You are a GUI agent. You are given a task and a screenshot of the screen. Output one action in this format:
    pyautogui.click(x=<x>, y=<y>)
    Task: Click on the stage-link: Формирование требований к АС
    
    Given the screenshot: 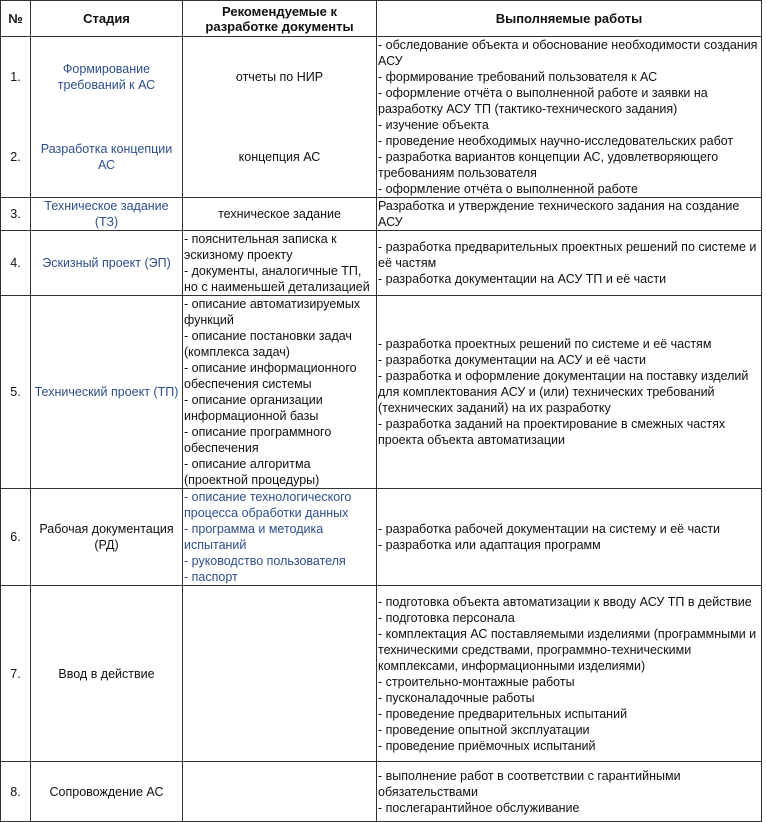 What is the action you would take?
    pyautogui.click(x=106, y=77)
    